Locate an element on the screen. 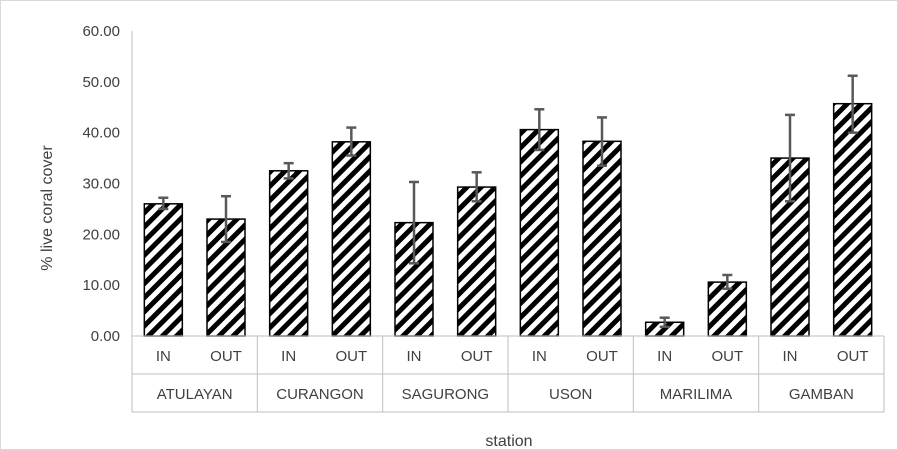 The image size is (898, 450). group-label: USON is located at coordinates (570, 394).